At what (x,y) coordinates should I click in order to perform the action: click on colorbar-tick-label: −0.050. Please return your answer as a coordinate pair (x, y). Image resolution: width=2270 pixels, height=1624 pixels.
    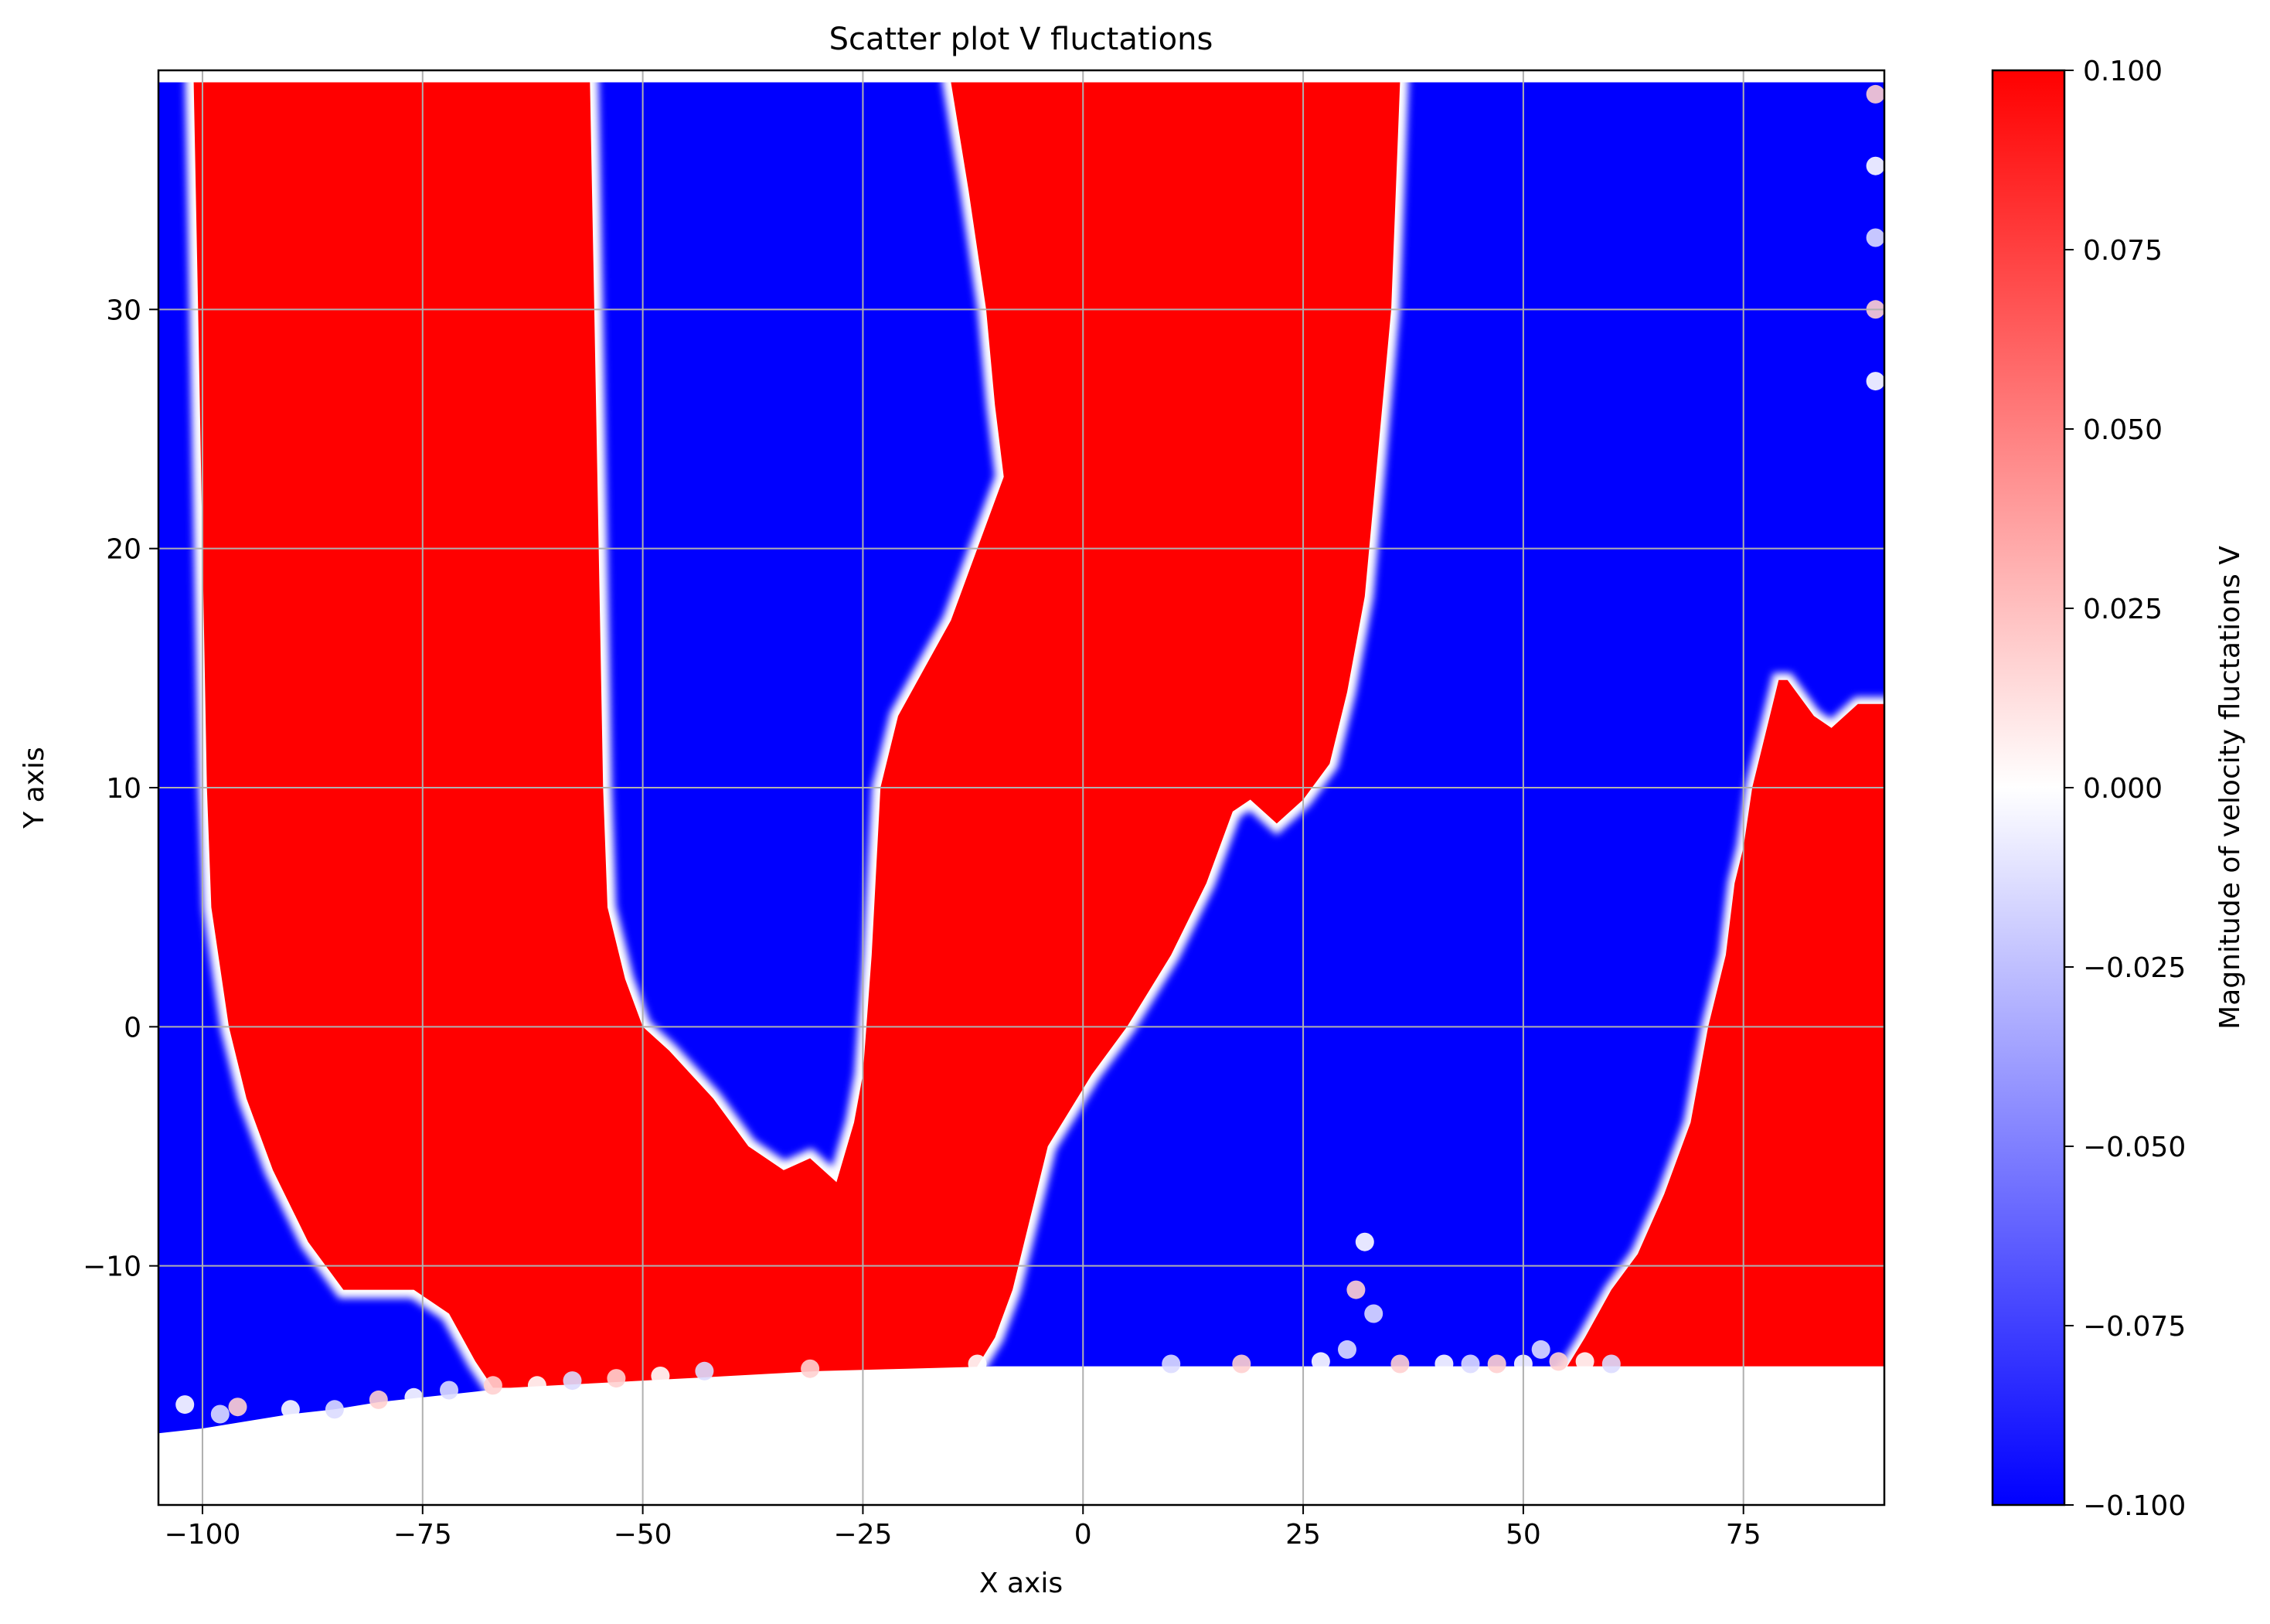
    Looking at the image, I should click on (2134, 1147).